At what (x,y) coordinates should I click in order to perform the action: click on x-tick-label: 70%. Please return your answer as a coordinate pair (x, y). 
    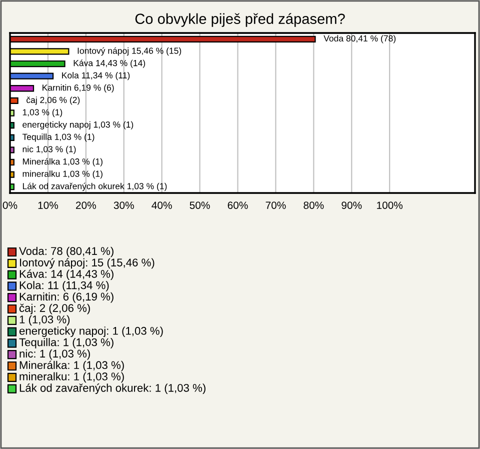
    Looking at the image, I should click on (276, 205).